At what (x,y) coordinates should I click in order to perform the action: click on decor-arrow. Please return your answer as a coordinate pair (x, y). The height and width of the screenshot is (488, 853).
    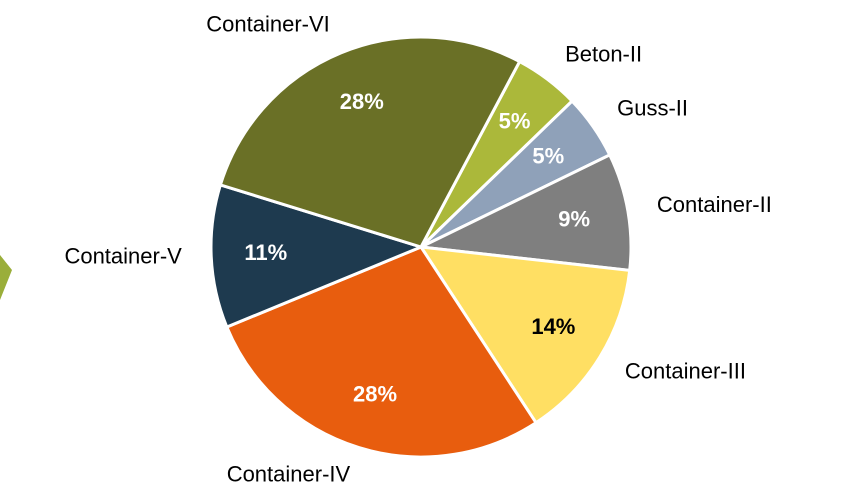
    Looking at the image, I should click on (6, 277).